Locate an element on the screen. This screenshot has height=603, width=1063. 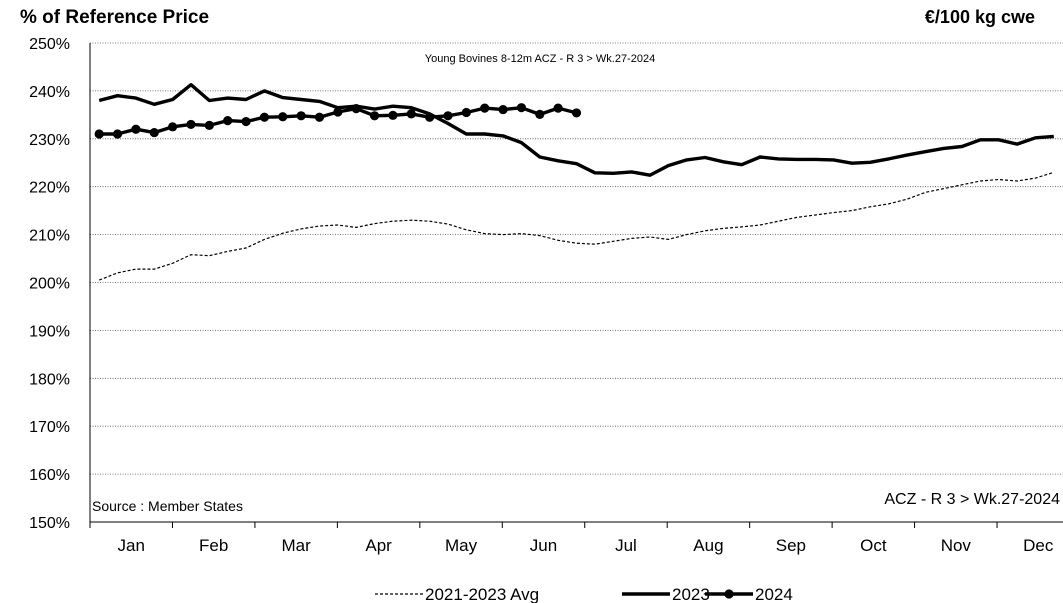
x-tick-label: Jan is located at coordinates (131, 545).